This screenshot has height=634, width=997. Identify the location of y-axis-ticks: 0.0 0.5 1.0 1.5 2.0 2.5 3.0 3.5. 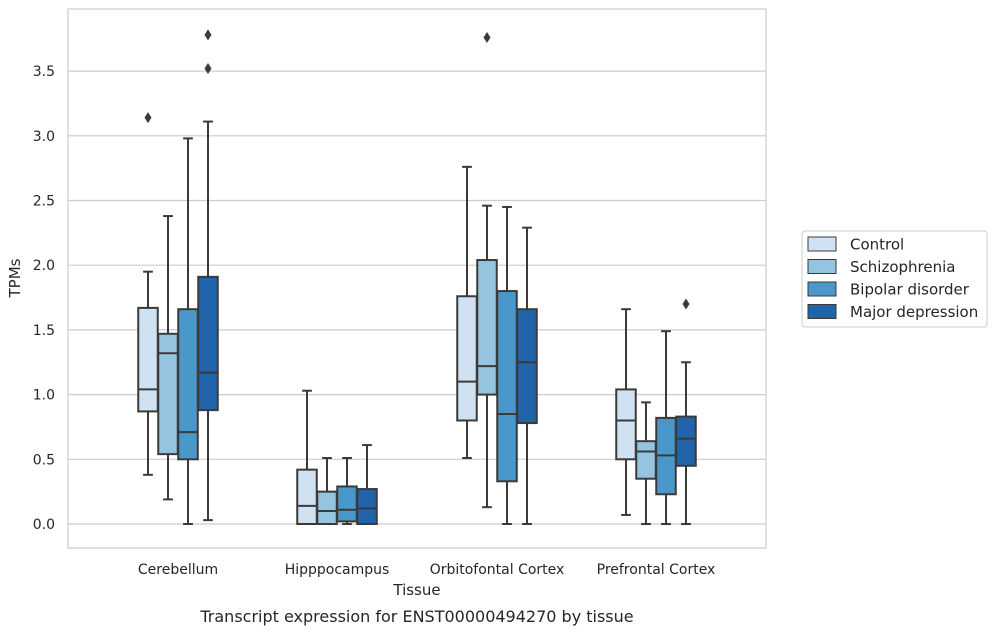
(44, 298).